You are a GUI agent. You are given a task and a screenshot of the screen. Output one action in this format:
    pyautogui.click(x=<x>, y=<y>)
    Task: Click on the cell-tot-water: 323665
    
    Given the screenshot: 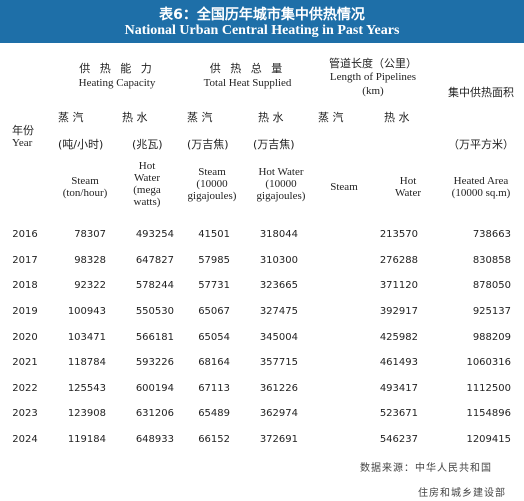 What is the action you would take?
    pyautogui.click(x=278, y=286)
    